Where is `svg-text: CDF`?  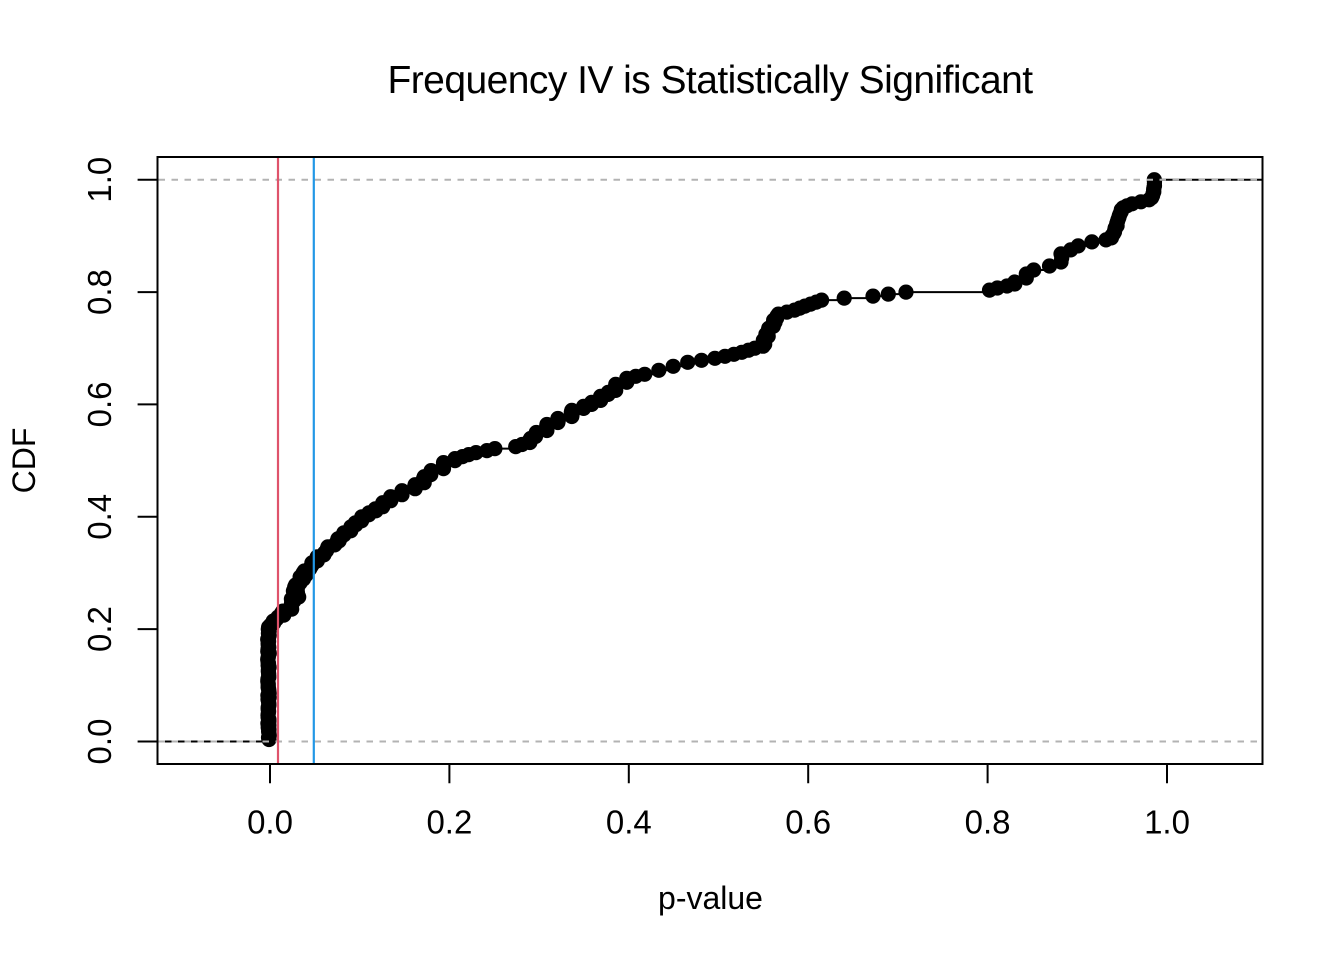
svg-text: CDF is located at coordinates (24, 461).